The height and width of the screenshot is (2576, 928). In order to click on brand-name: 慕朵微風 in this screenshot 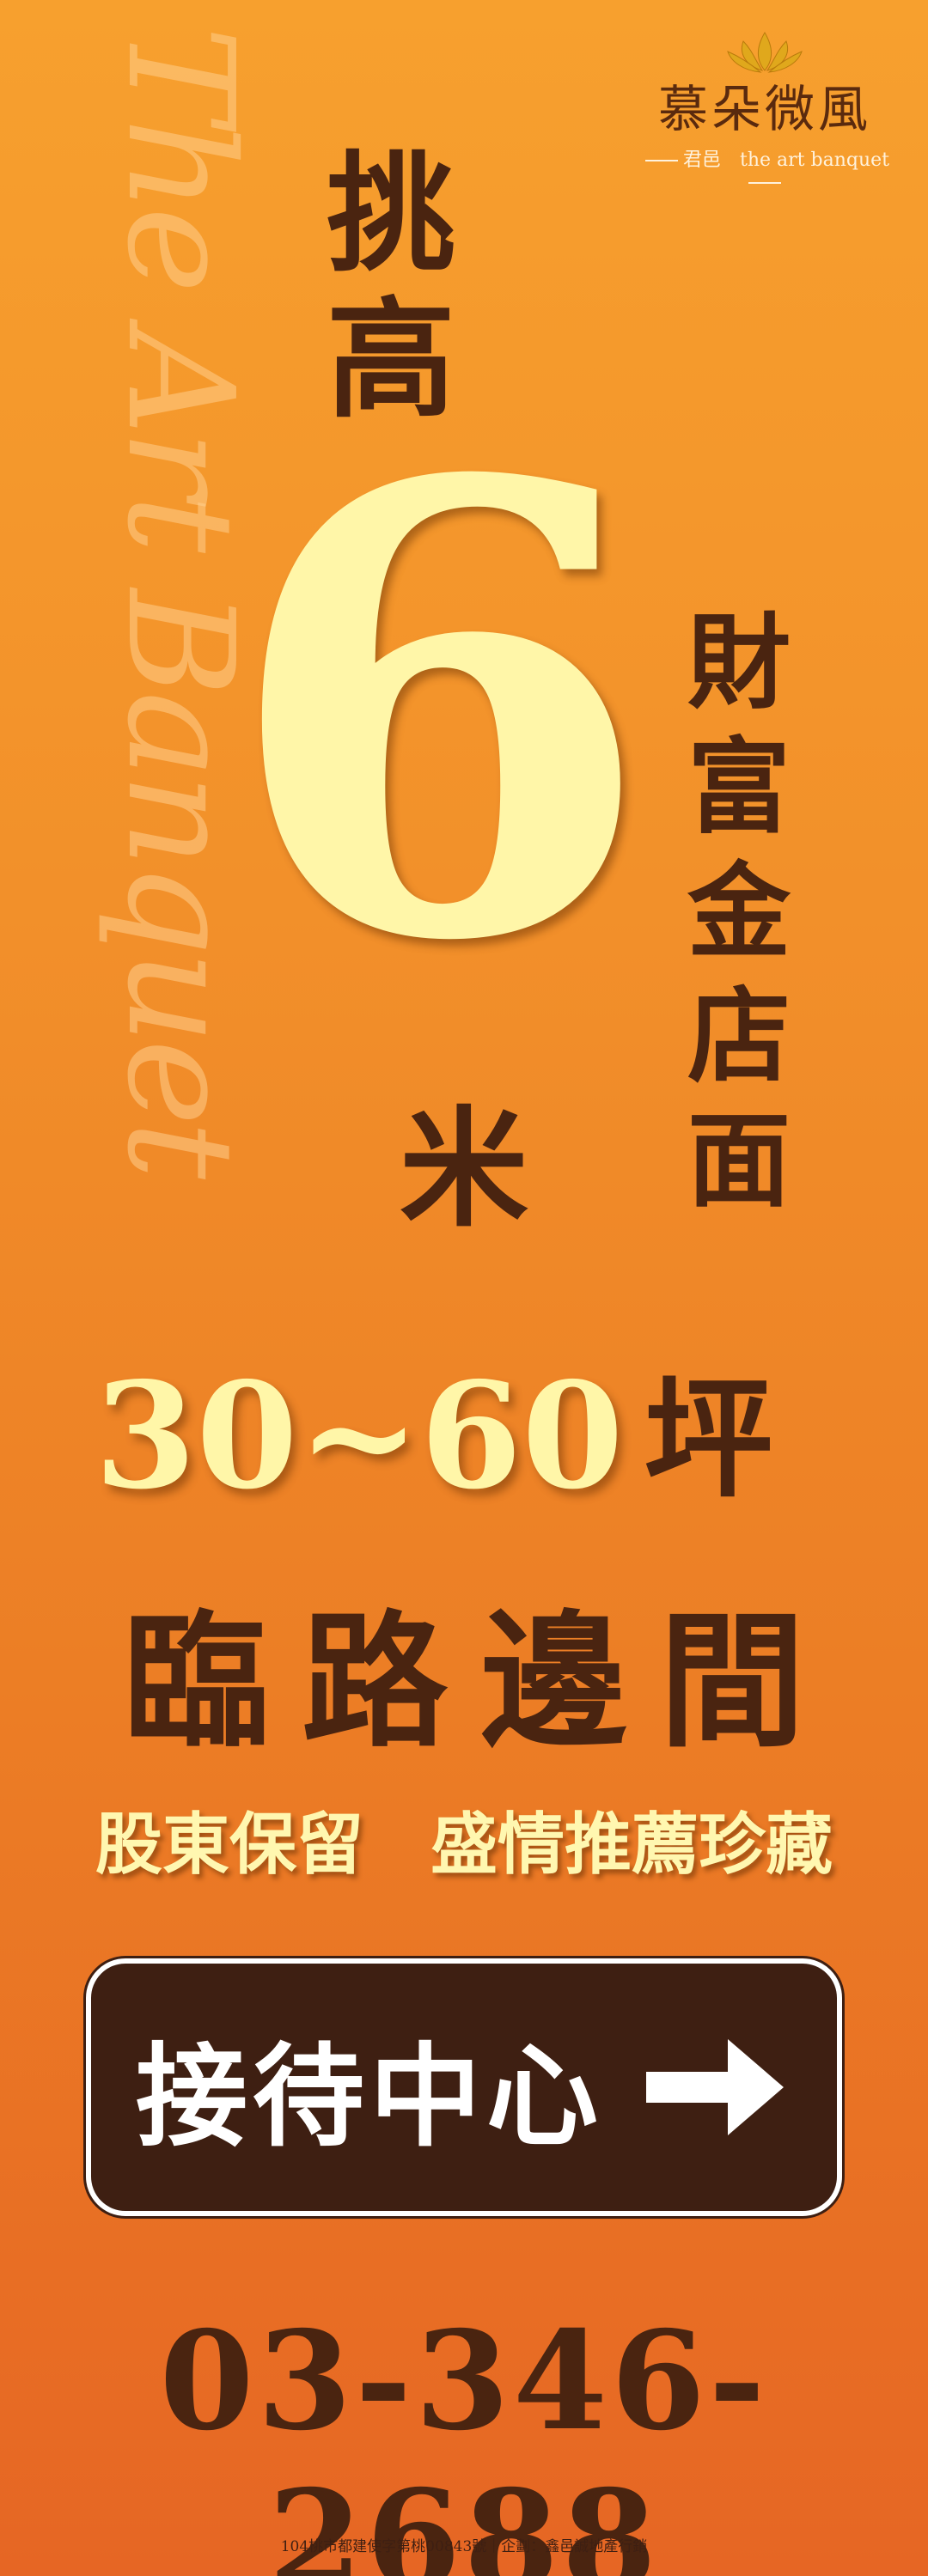, I will do `click(764, 109)`.